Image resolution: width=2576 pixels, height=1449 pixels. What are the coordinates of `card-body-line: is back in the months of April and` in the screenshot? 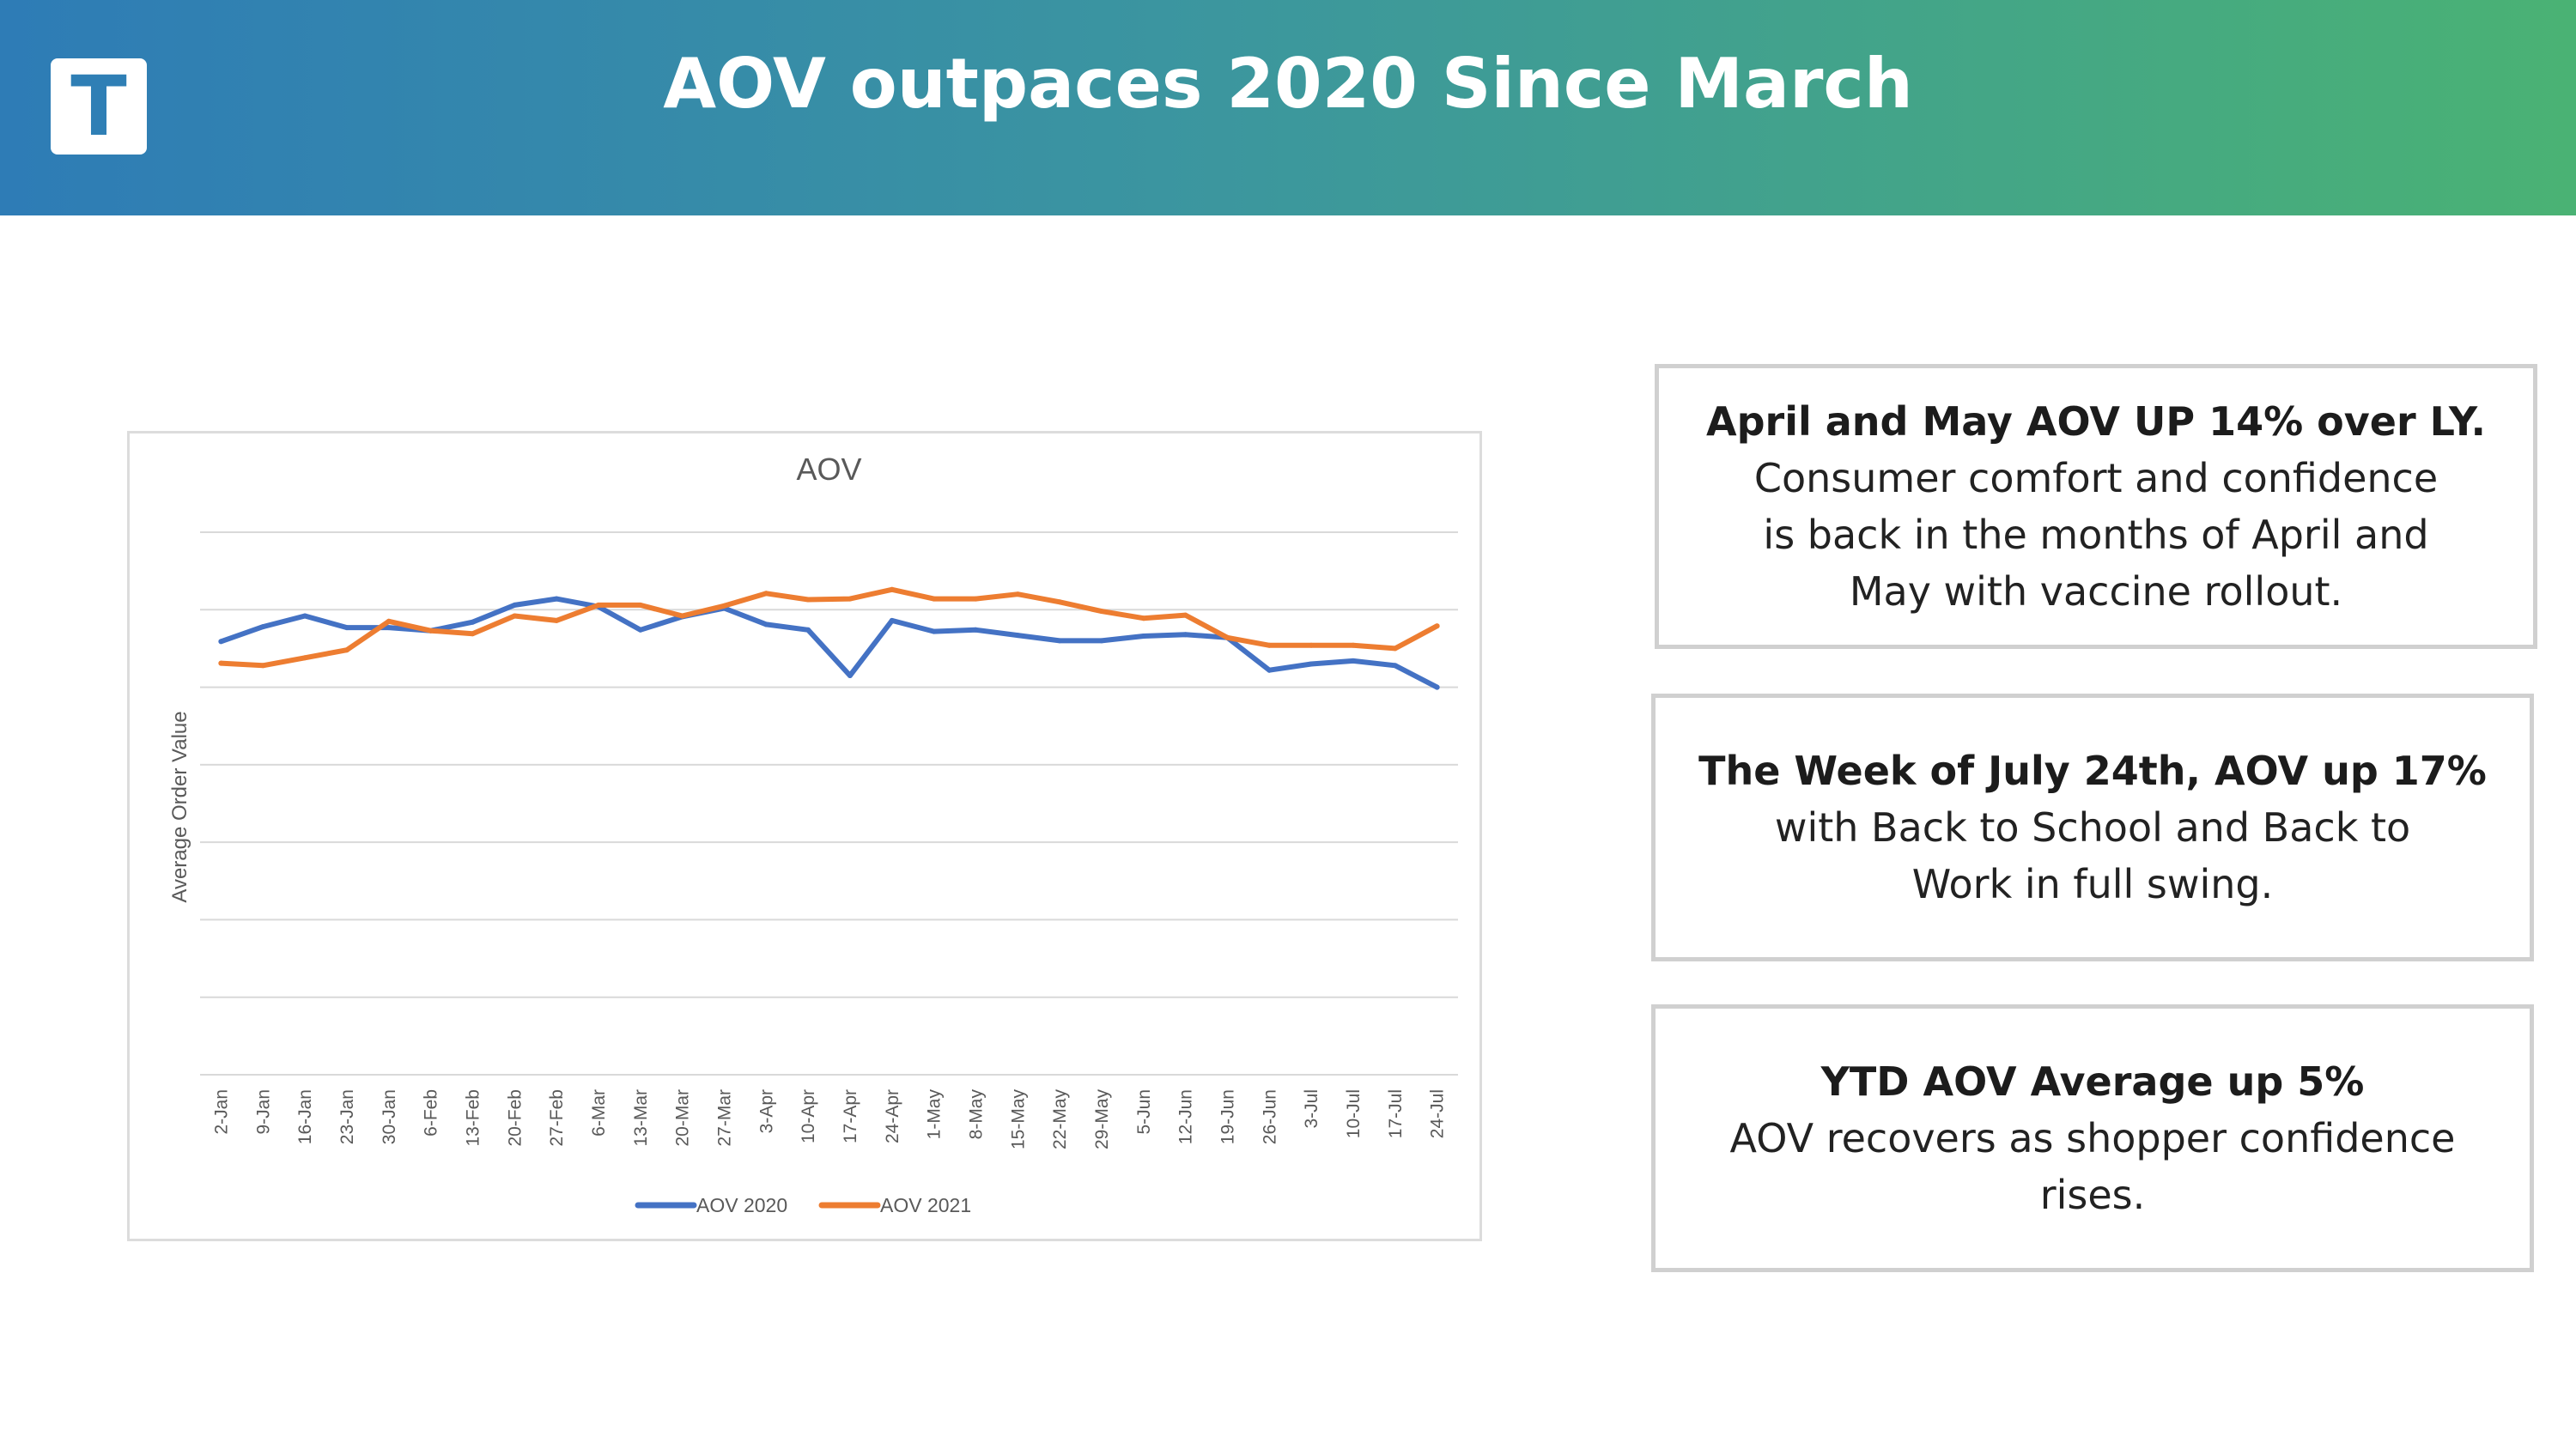 It's located at (2095, 534).